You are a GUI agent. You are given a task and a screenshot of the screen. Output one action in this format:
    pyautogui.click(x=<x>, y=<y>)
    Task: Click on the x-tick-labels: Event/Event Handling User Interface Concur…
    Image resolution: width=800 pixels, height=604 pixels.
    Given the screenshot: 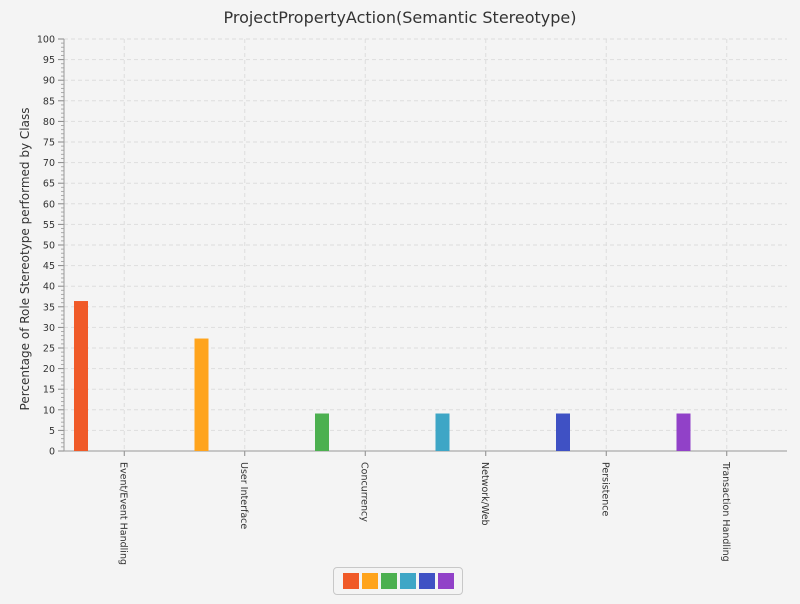 What is the action you would take?
    pyautogui.click(x=424, y=513)
    